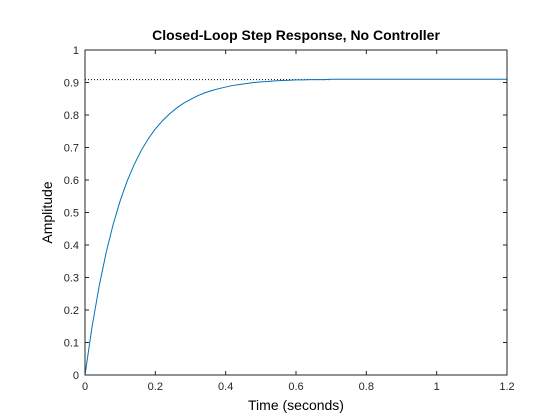 This screenshot has height=420, width=560. What do you see at coordinates (296, 35) in the screenshot?
I see `chart-title: Closed-Loop Step Response, No Controller` at bounding box center [296, 35].